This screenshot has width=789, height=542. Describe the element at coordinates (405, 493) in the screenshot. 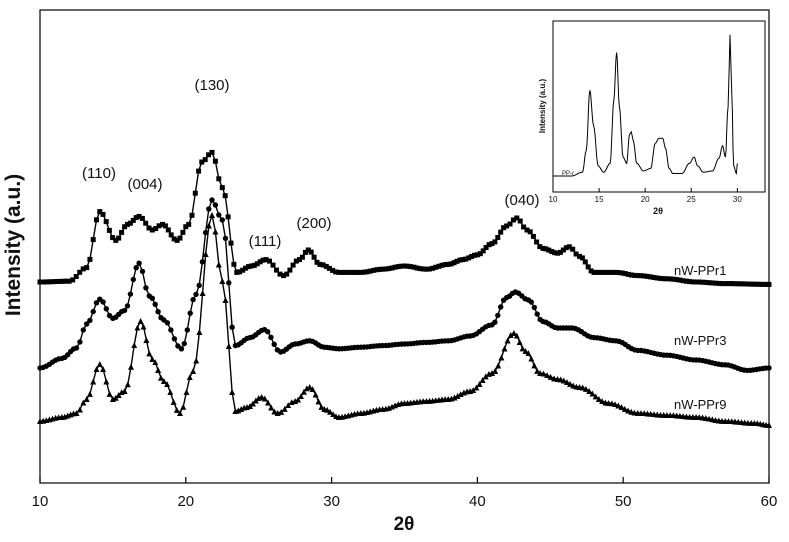

I see `x-axis-ticks: 10 20 30 40 50 60` at that location.